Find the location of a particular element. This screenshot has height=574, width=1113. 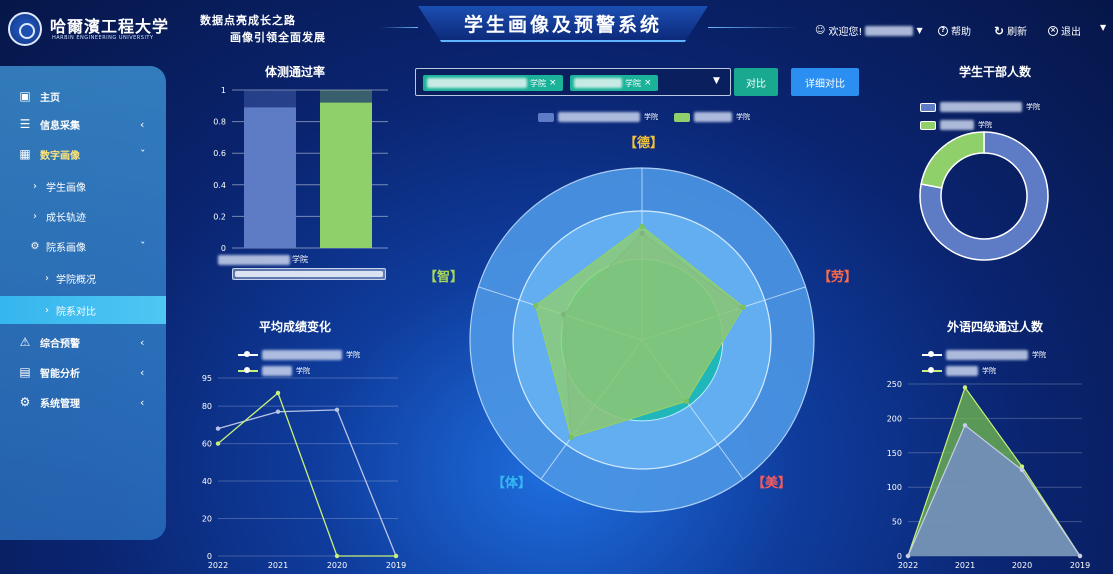

radar-legend-2: 学院 is located at coordinates (712, 117).